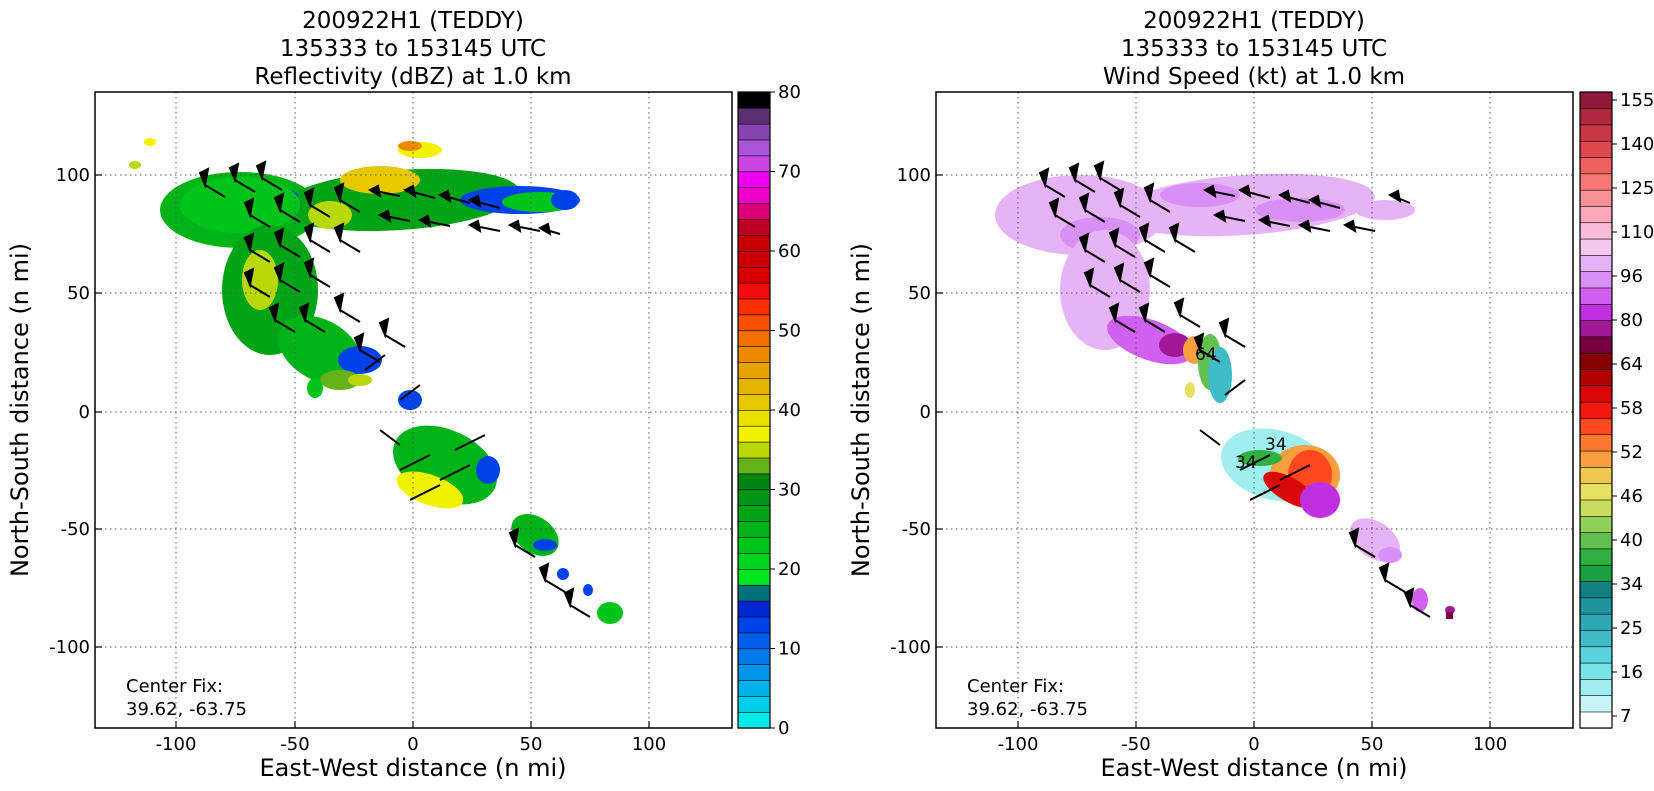 This screenshot has height=791, width=1654. I want to click on left-center-fix-value: 39.62, -63.75, so click(186, 709).